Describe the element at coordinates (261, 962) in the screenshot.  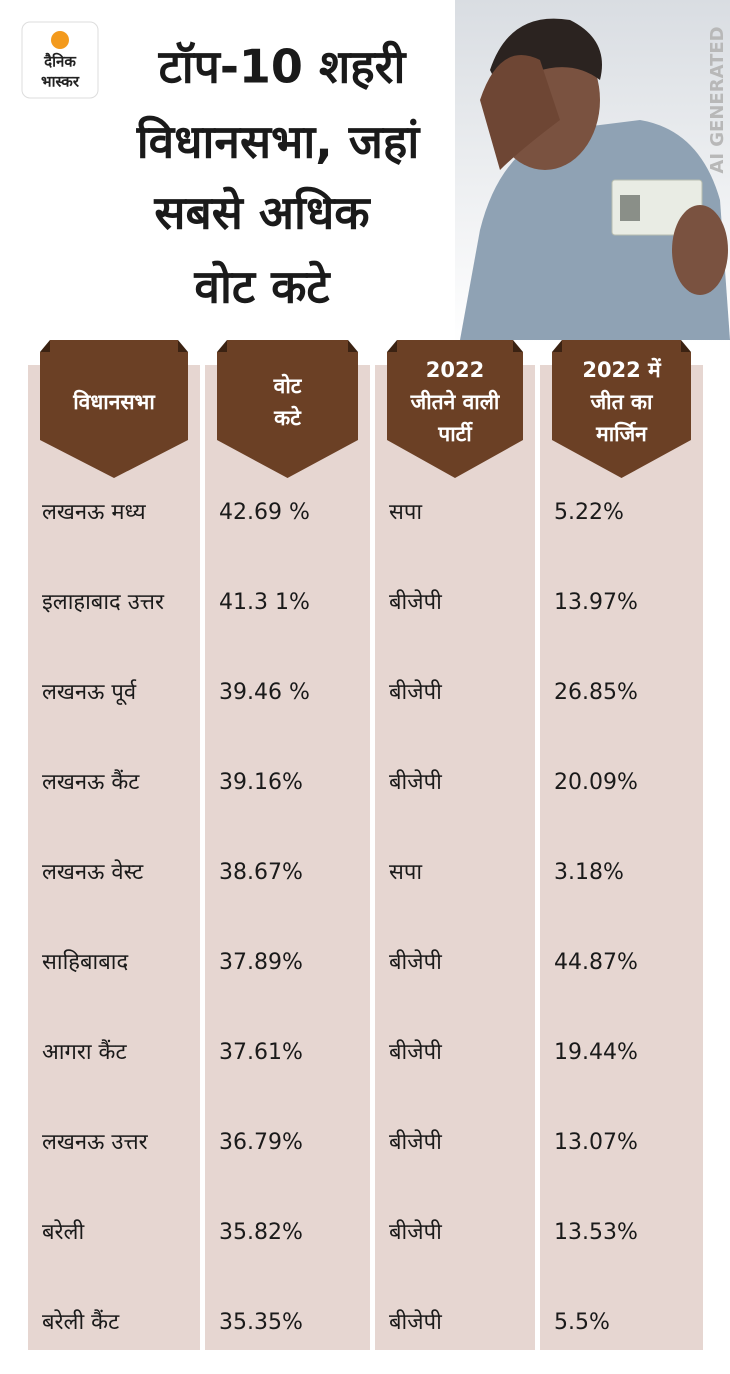
I see `cell-text: 37.89%` at that location.